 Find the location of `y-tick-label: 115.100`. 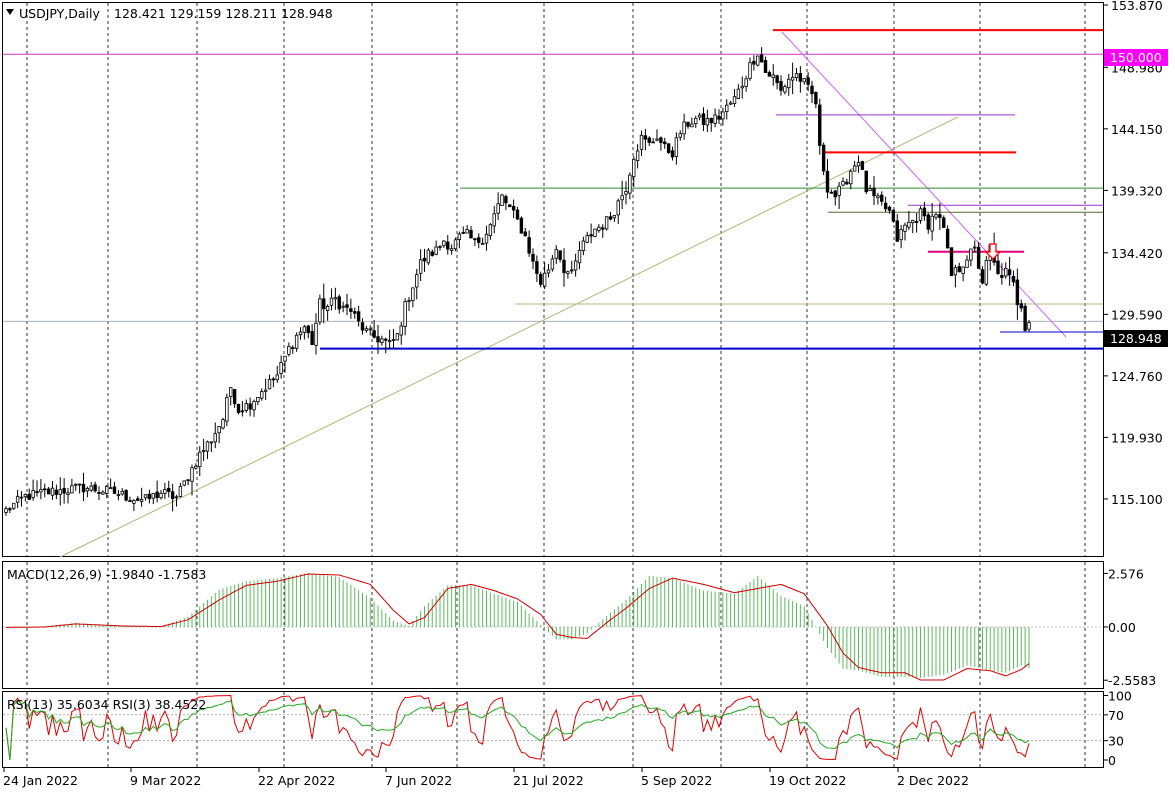

y-tick-label: 115.100 is located at coordinates (1137, 499).